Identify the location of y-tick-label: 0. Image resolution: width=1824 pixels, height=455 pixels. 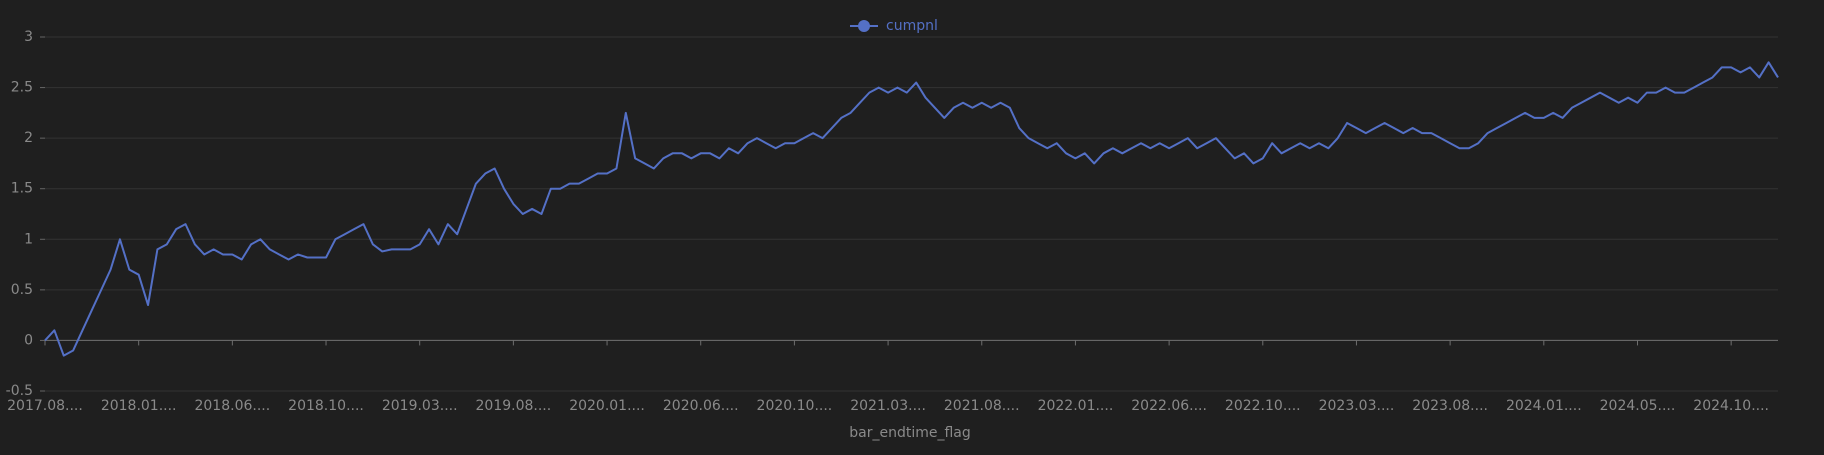
(28, 340).